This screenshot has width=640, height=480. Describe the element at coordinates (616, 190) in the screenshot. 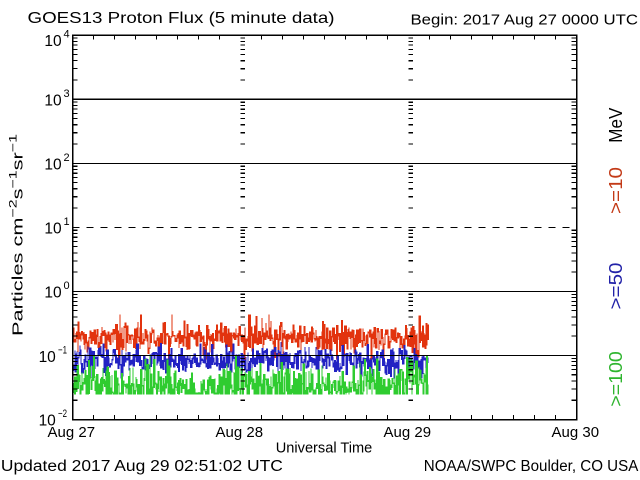

I see `svg-text: >=10` at that location.